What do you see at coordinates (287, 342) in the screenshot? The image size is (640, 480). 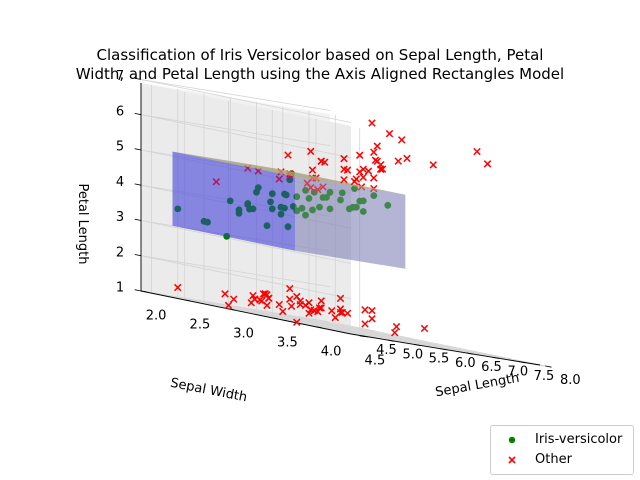 I see `tick-label-y: 3.5` at bounding box center [287, 342].